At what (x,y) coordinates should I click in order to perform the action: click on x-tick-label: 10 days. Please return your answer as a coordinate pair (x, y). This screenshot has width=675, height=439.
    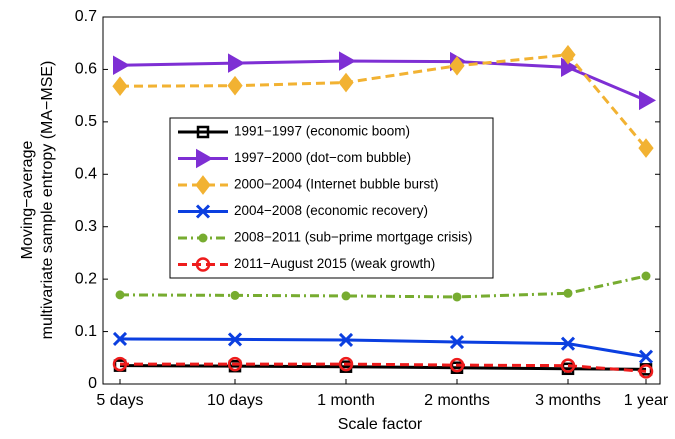
    Looking at the image, I should click on (235, 400).